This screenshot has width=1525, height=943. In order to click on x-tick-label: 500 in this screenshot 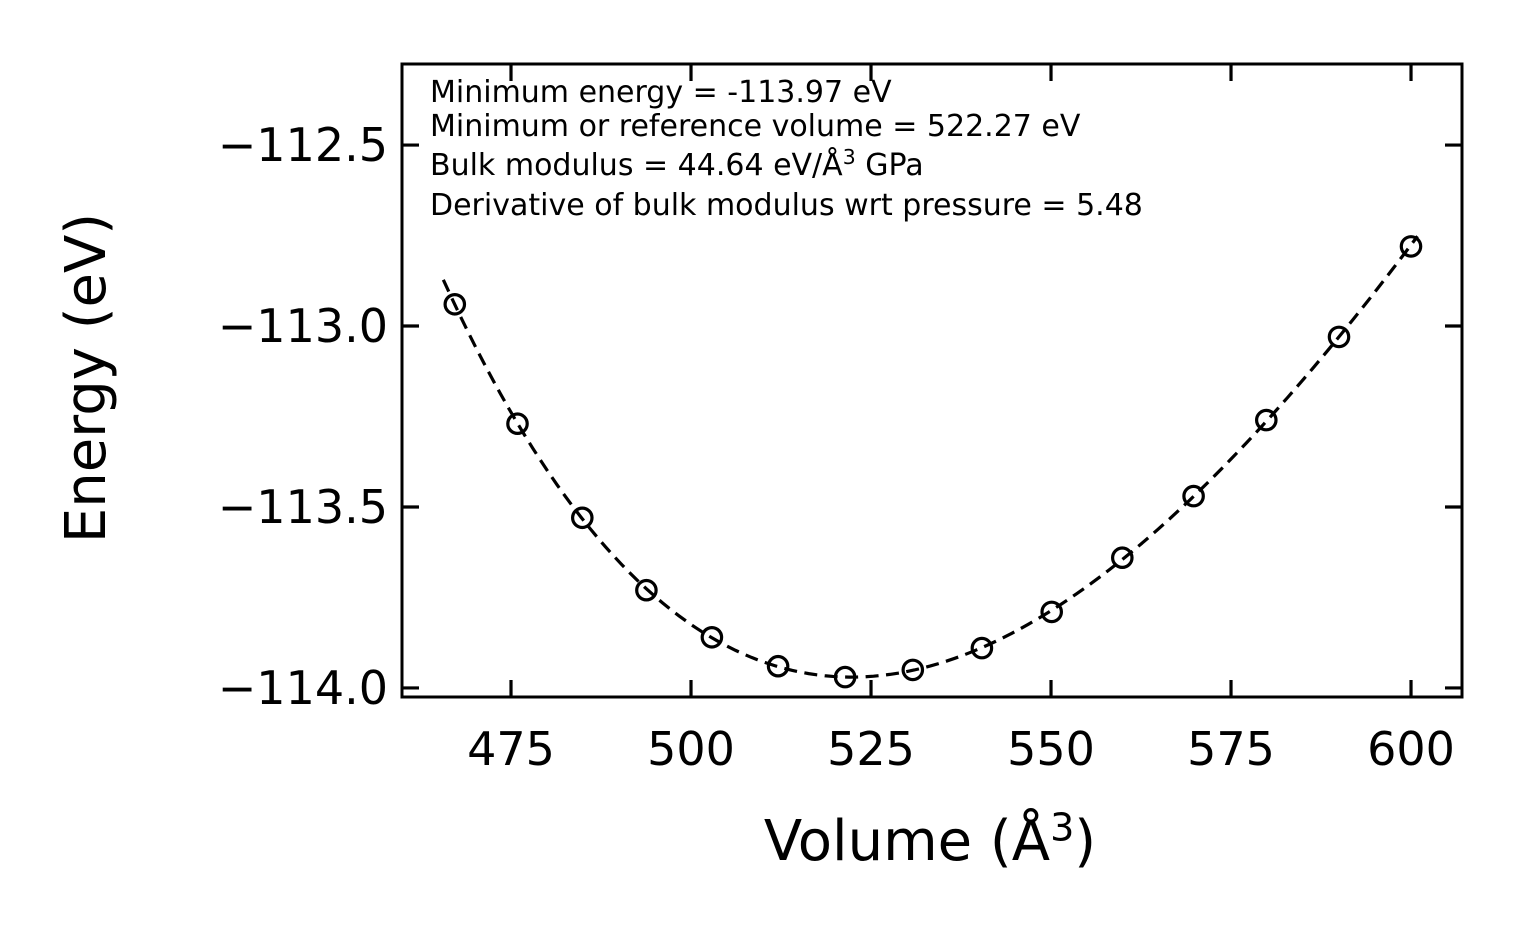, I will do `click(691, 749)`.